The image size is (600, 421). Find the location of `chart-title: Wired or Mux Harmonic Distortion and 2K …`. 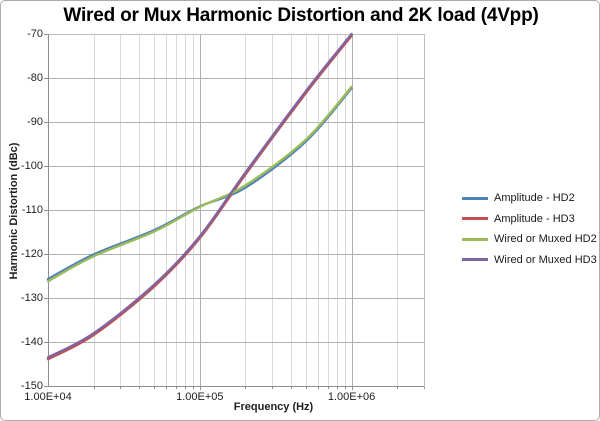

chart-title: Wired or Mux Harmonic Distortion and 2K … is located at coordinates (301, 15).